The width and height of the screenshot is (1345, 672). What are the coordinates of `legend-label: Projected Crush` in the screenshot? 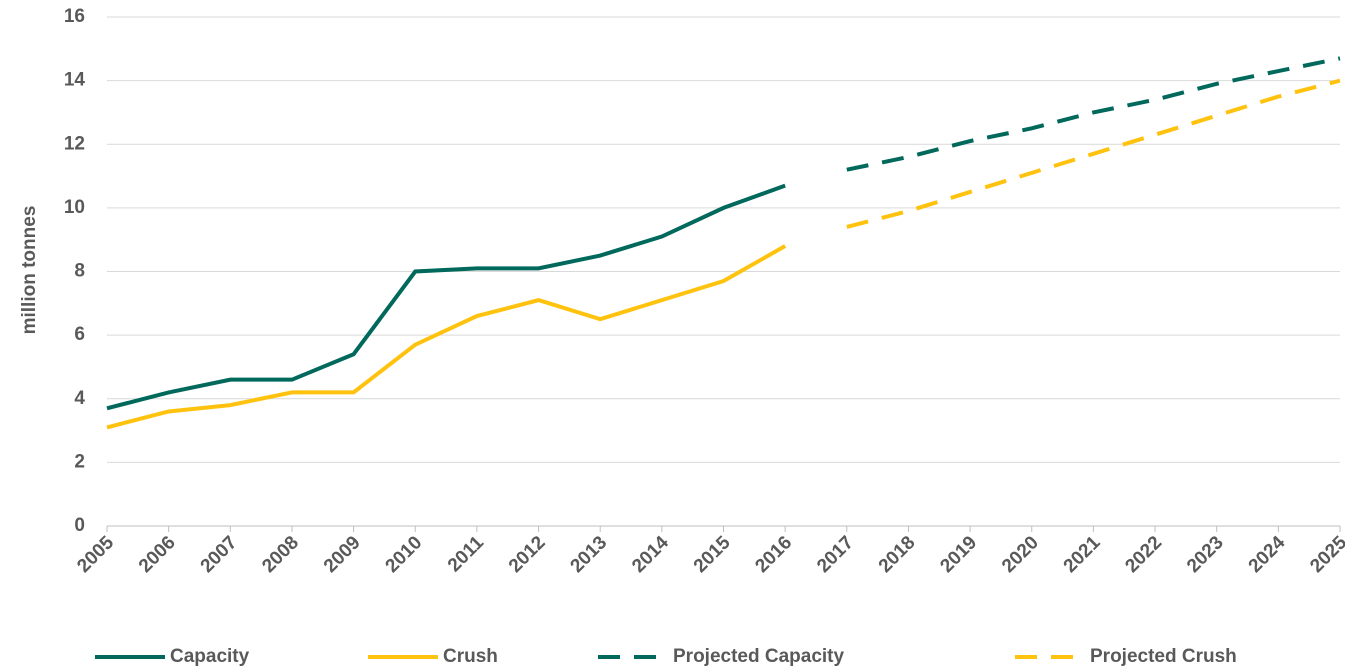 It's located at (1163, 656).